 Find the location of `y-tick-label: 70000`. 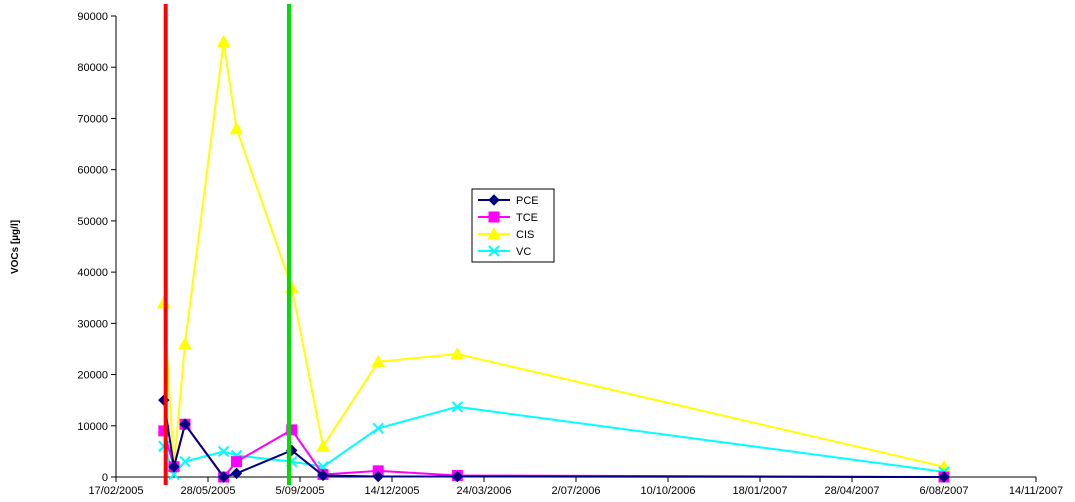

y-tick-label: 70000 is located at coordinates (92, 119).